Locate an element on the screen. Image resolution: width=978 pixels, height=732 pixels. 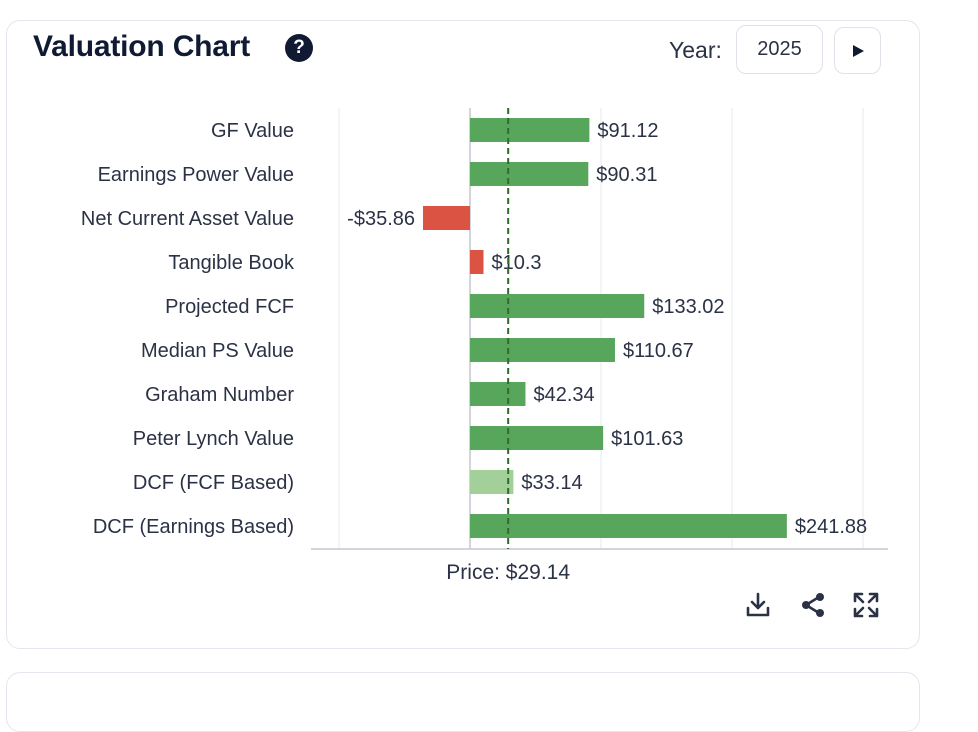
play-icon is located at coordinates (858, 50).